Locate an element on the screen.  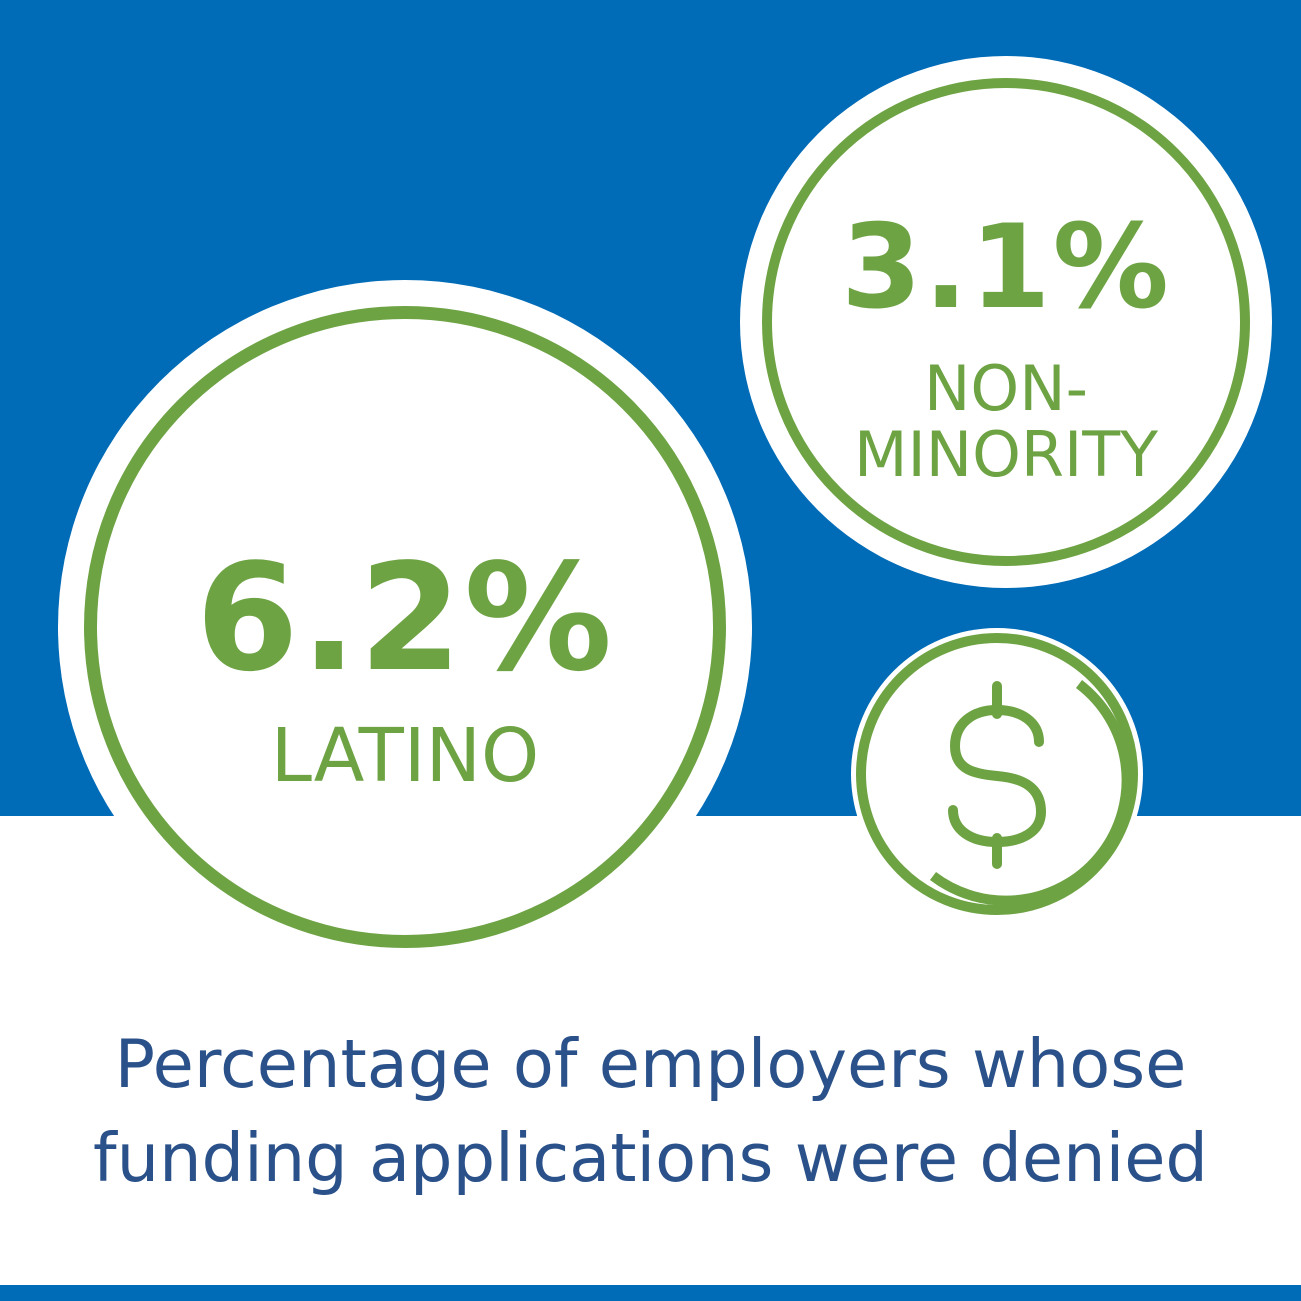
coin-inner-ring is located at coordinates (1030, 793).